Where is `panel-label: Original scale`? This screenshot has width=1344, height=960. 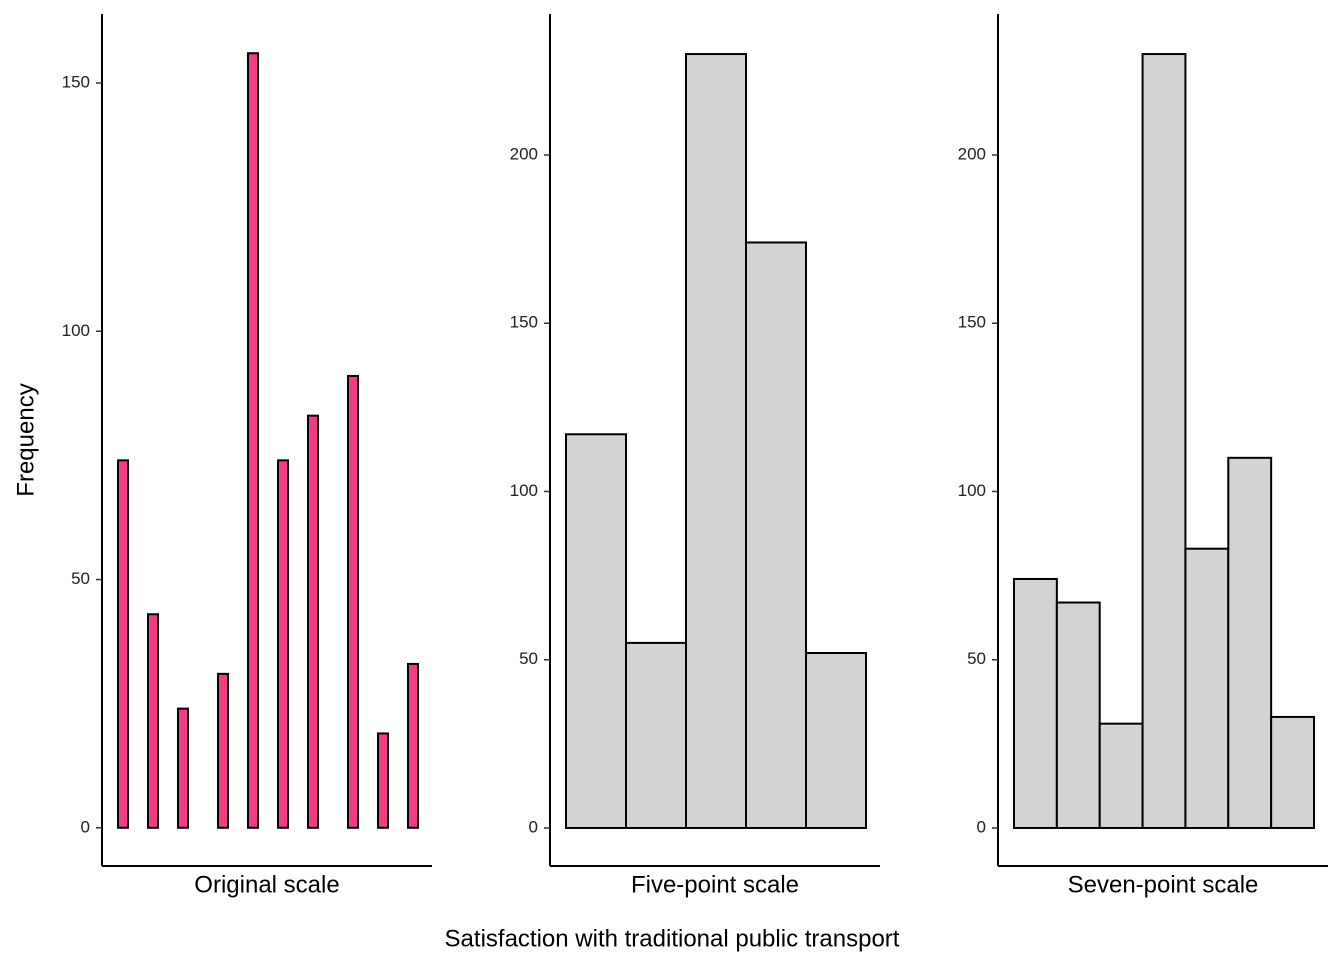 panel-label: Original scale is located at coordinates (266, 884).